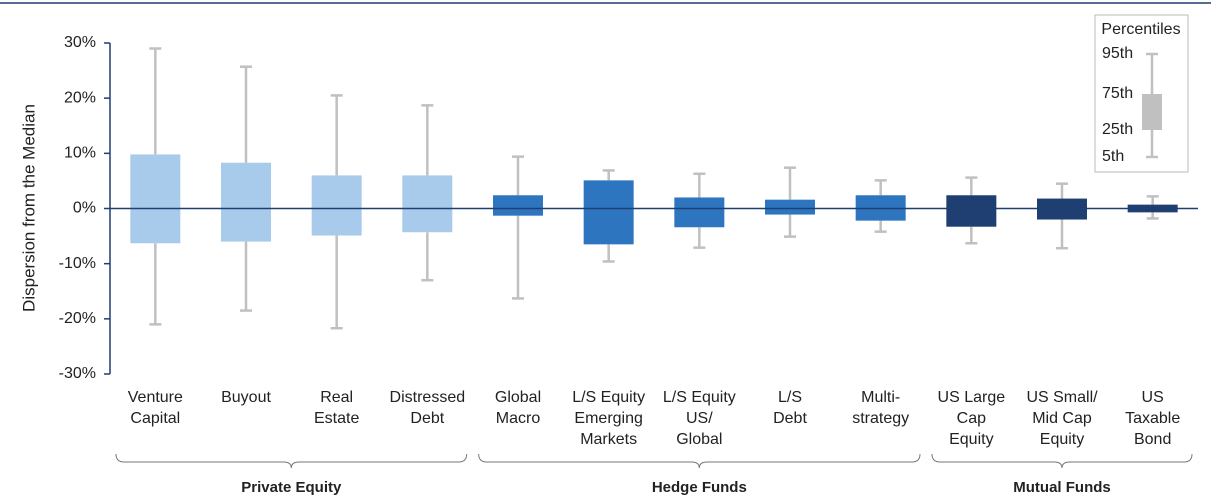  What do you see at coordinates (155, 418) in the screenshot?
I see `x-tick-label: Capital` at bounding box center [155, 418].